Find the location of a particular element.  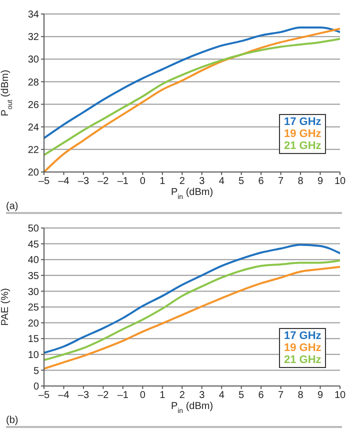

y-tick-label: 34 is located at coordinates (34, 15).